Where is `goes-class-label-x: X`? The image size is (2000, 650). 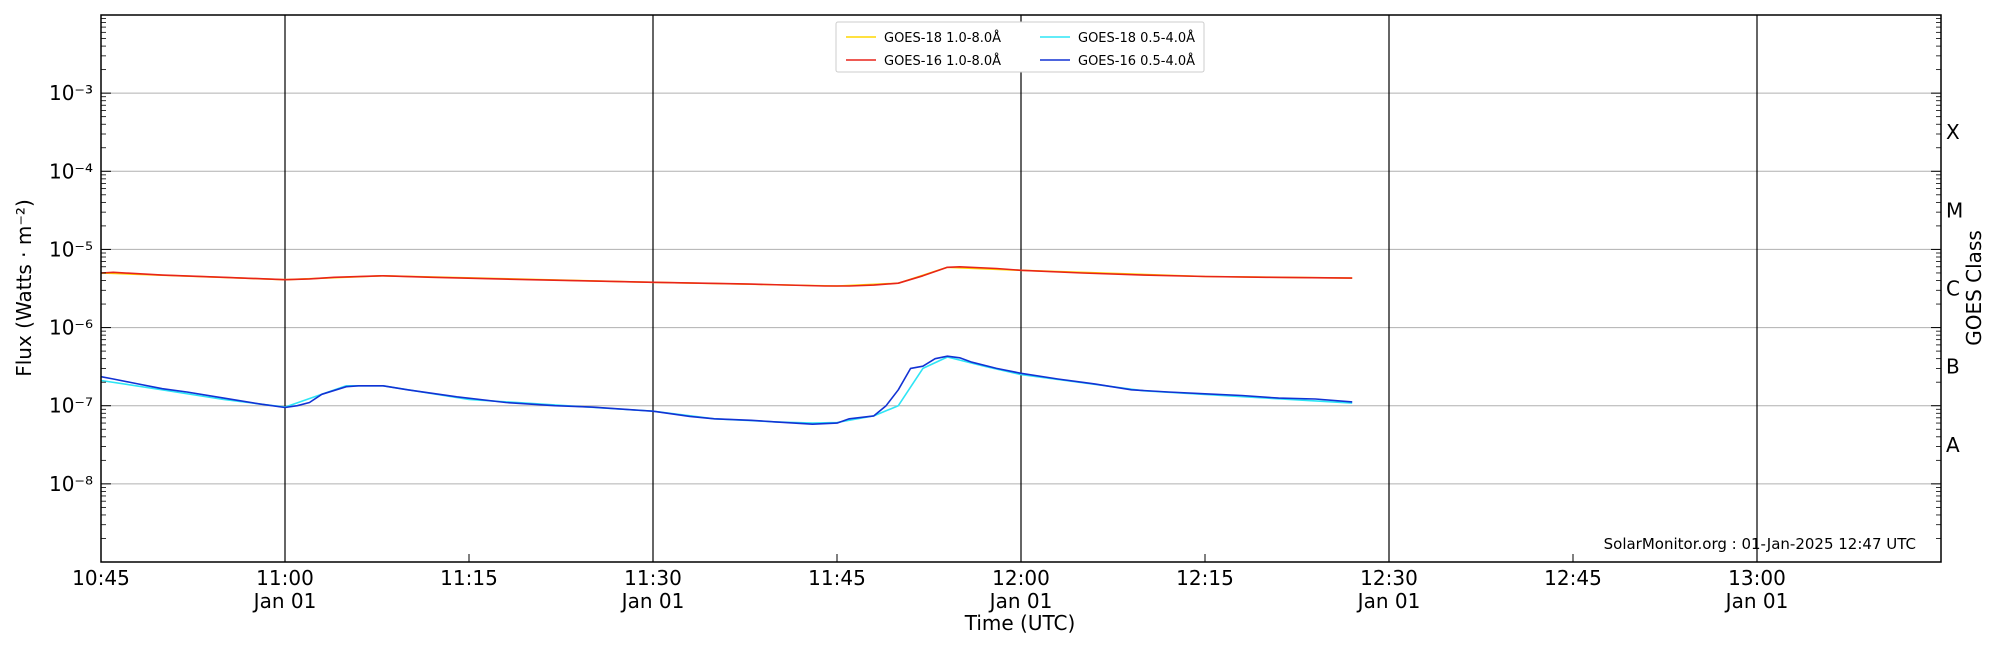 goes-class-label-x: X is located at coordinates (1953, 132).